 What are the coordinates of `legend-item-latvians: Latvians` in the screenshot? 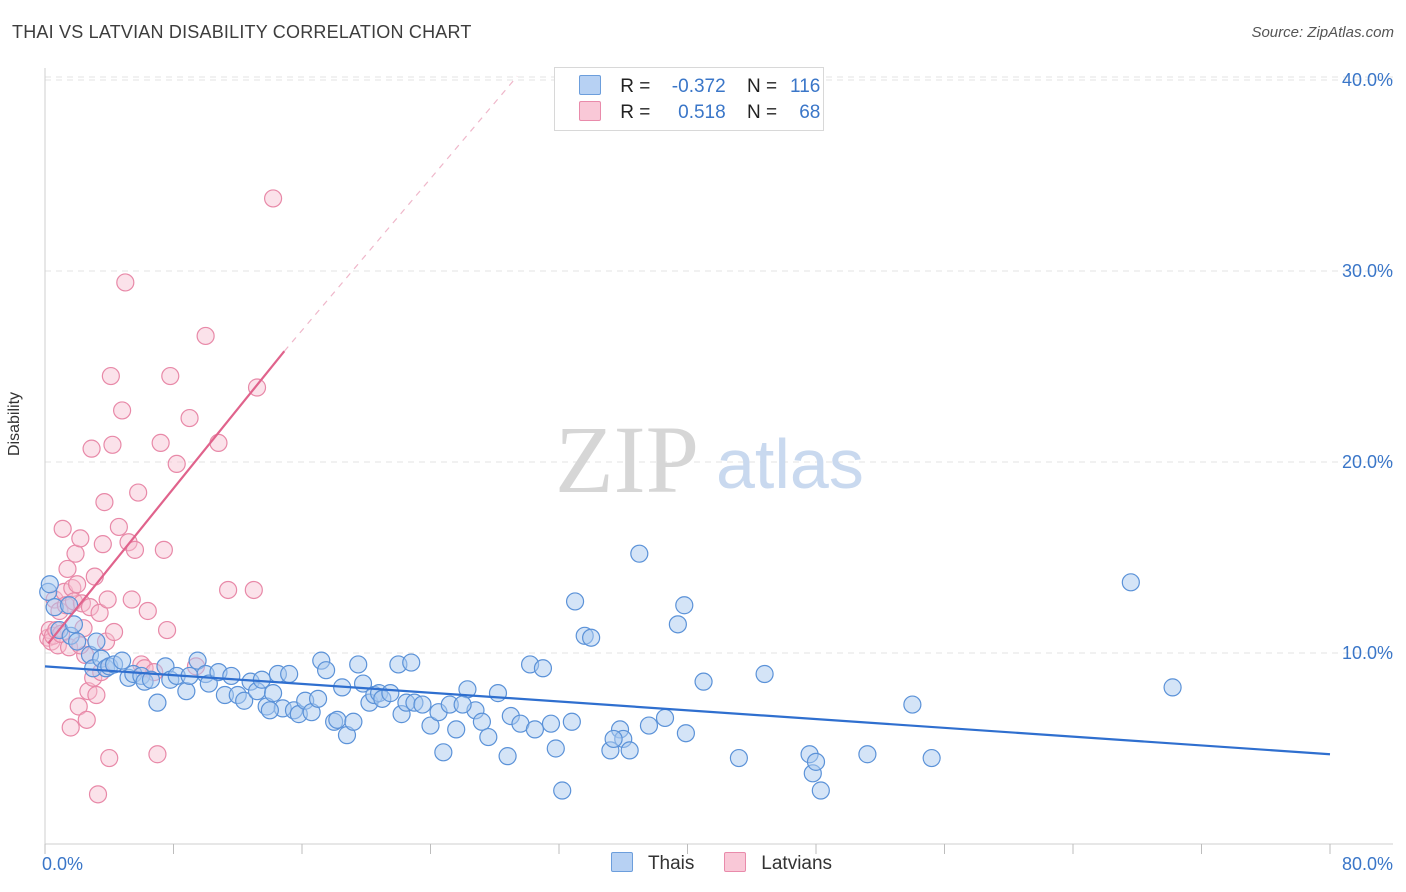 It's located at (778, 863).